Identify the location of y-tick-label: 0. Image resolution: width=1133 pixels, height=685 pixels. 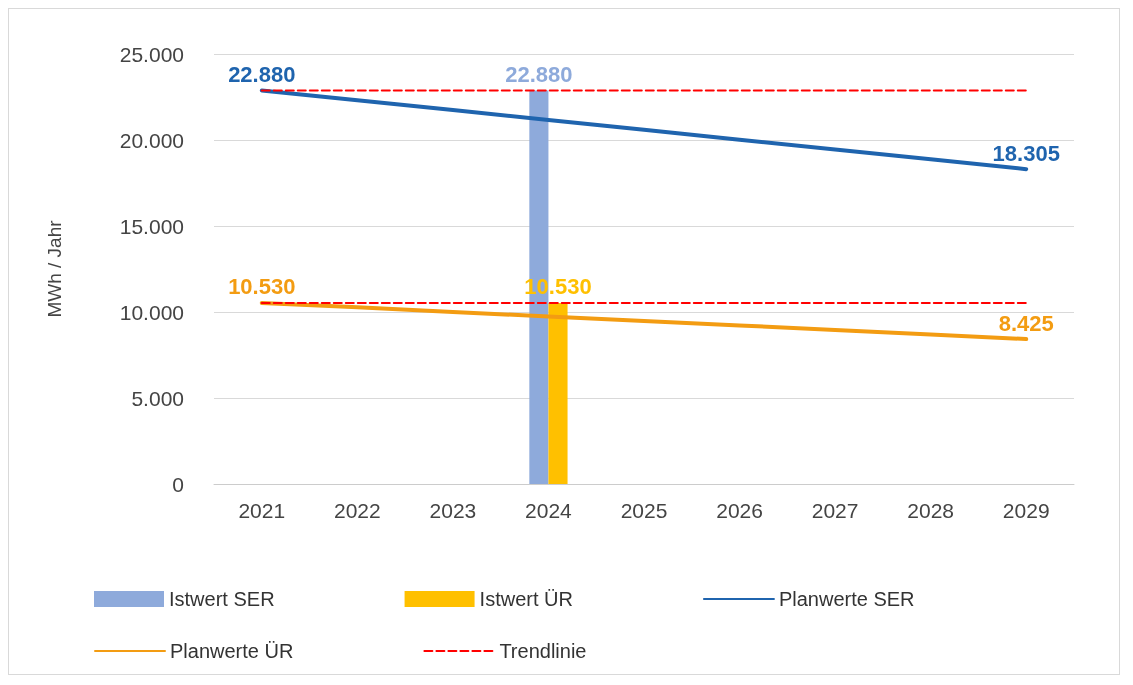
(178, 484).